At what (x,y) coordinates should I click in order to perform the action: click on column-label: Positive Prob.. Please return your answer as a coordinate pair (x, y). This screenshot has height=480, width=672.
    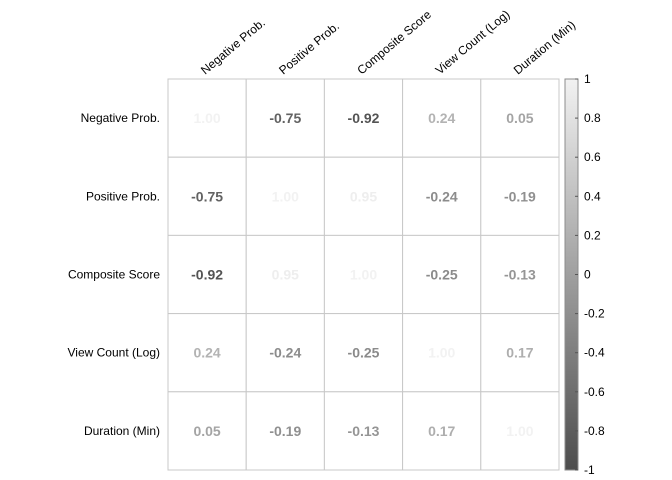
    Looking at the image, I should click on (309, 48).